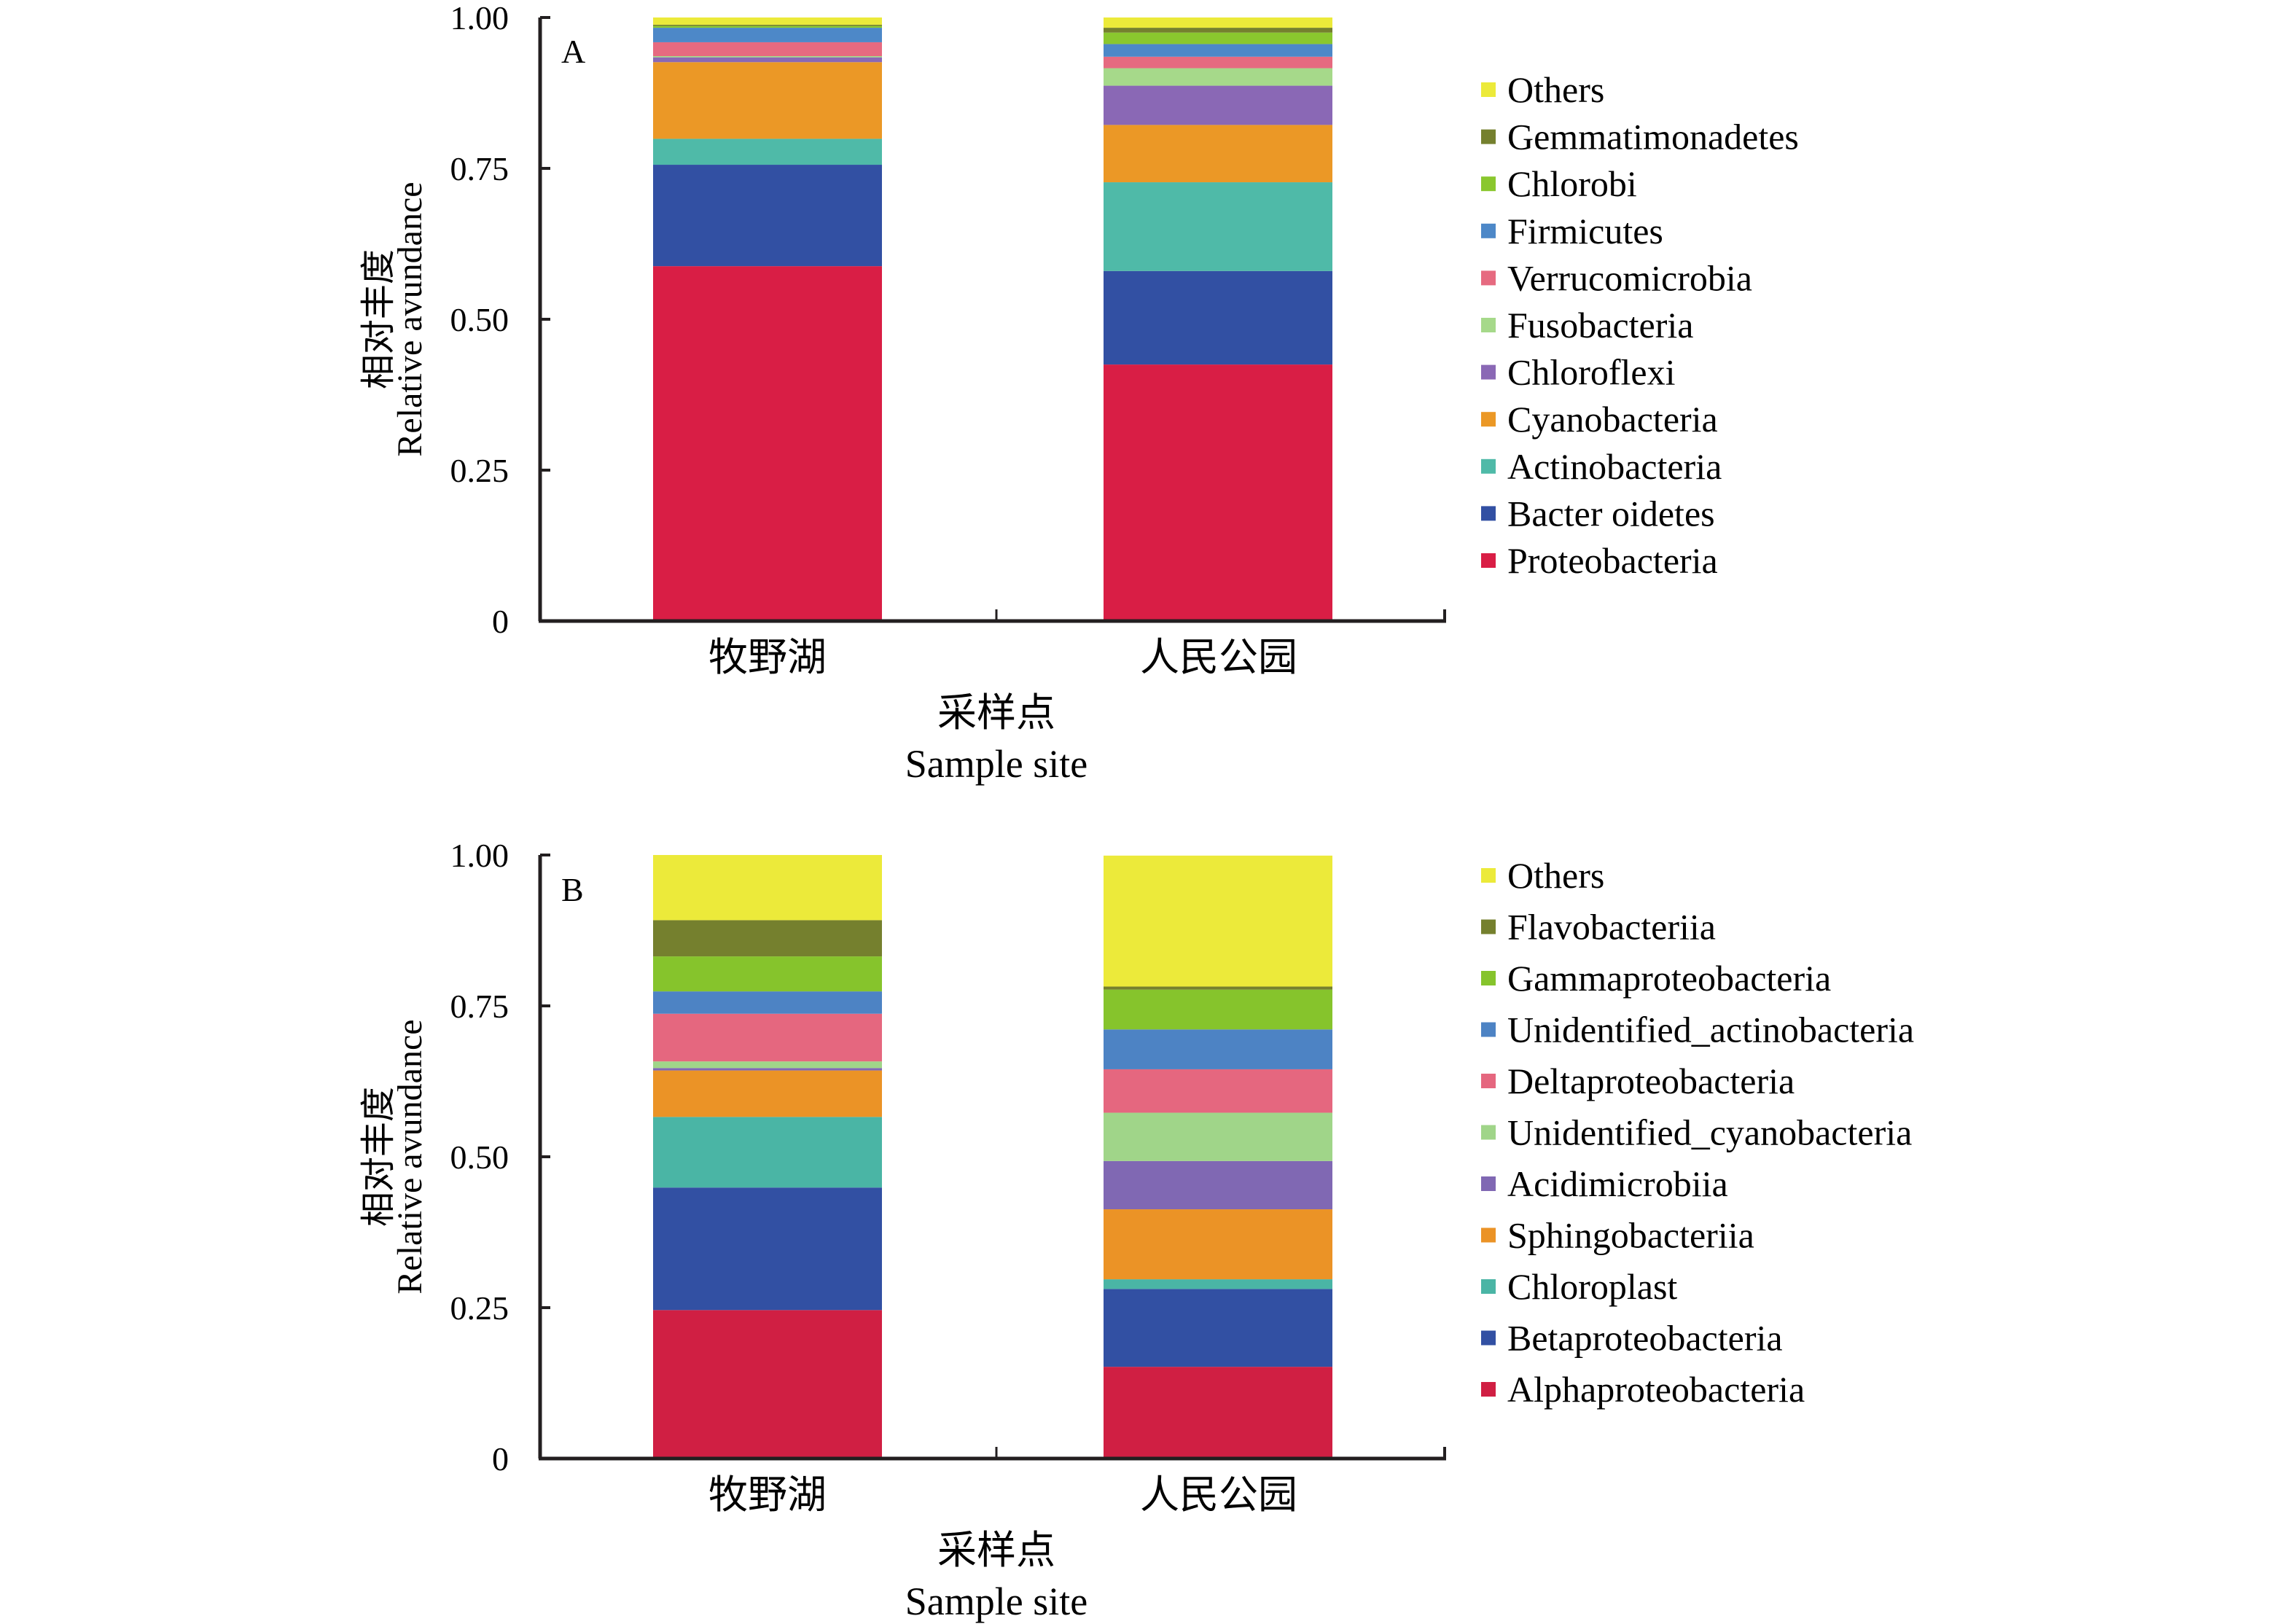 This screenshot has width=2296, height=1624. What do you see at coordinates (1218, 30) in the screenshot?
I see `bar-segment-gemmatimonadetes` at bounding box center [1218, 30].